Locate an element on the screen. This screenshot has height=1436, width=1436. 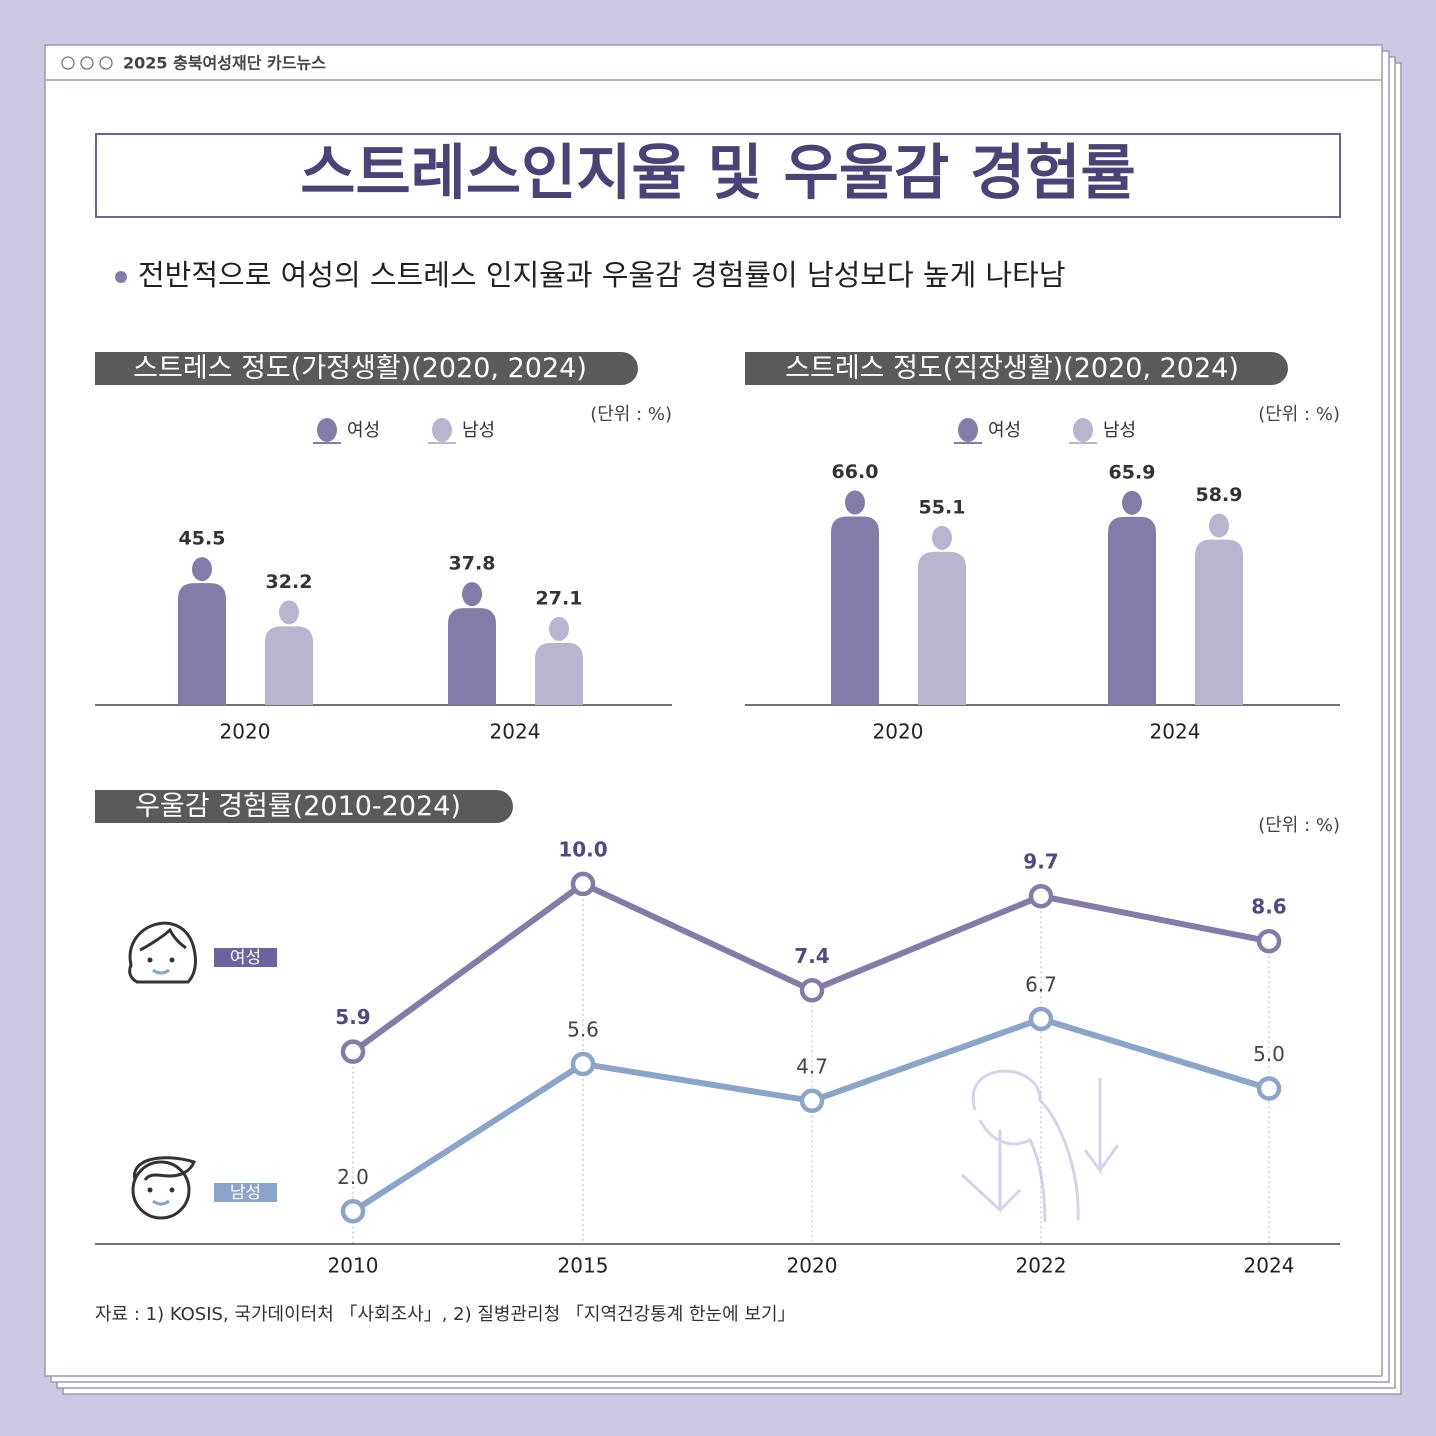
value-label: 45.5 is located at coordinates (202, 539).